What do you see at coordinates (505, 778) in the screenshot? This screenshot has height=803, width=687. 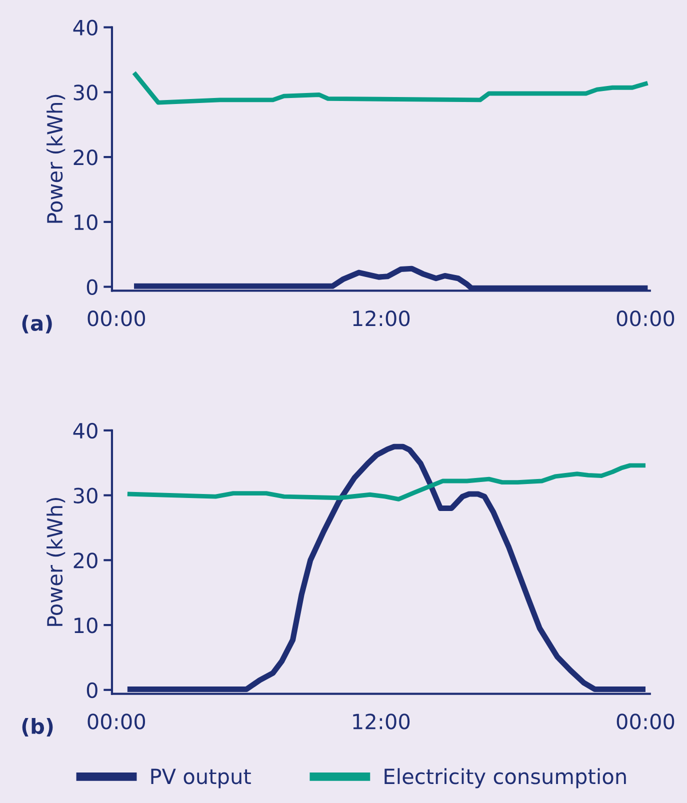 I see `legend-label: Electricity consumption` at bounding box center [505, 778].